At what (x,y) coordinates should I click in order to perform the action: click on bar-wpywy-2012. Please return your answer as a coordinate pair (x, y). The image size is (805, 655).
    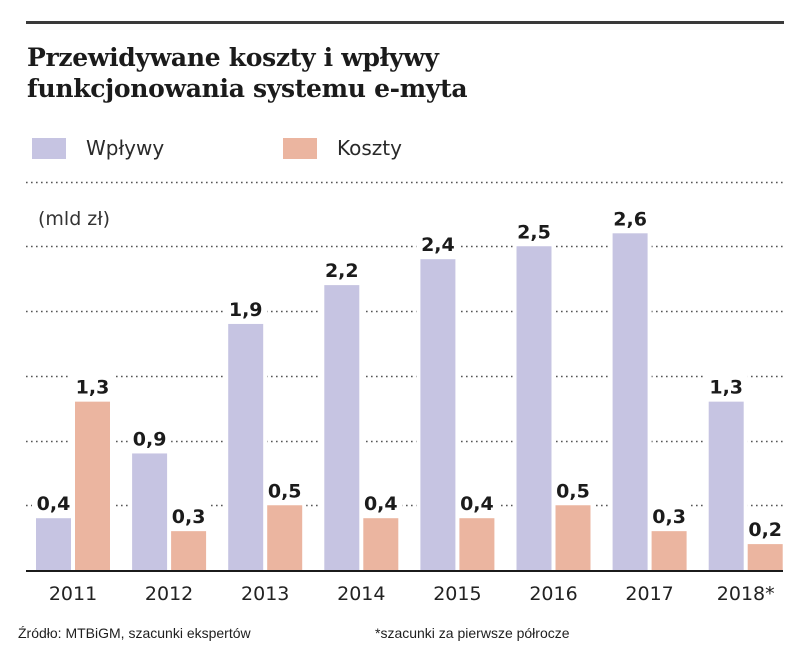
    Looking at the image, I should click on (150, 511).